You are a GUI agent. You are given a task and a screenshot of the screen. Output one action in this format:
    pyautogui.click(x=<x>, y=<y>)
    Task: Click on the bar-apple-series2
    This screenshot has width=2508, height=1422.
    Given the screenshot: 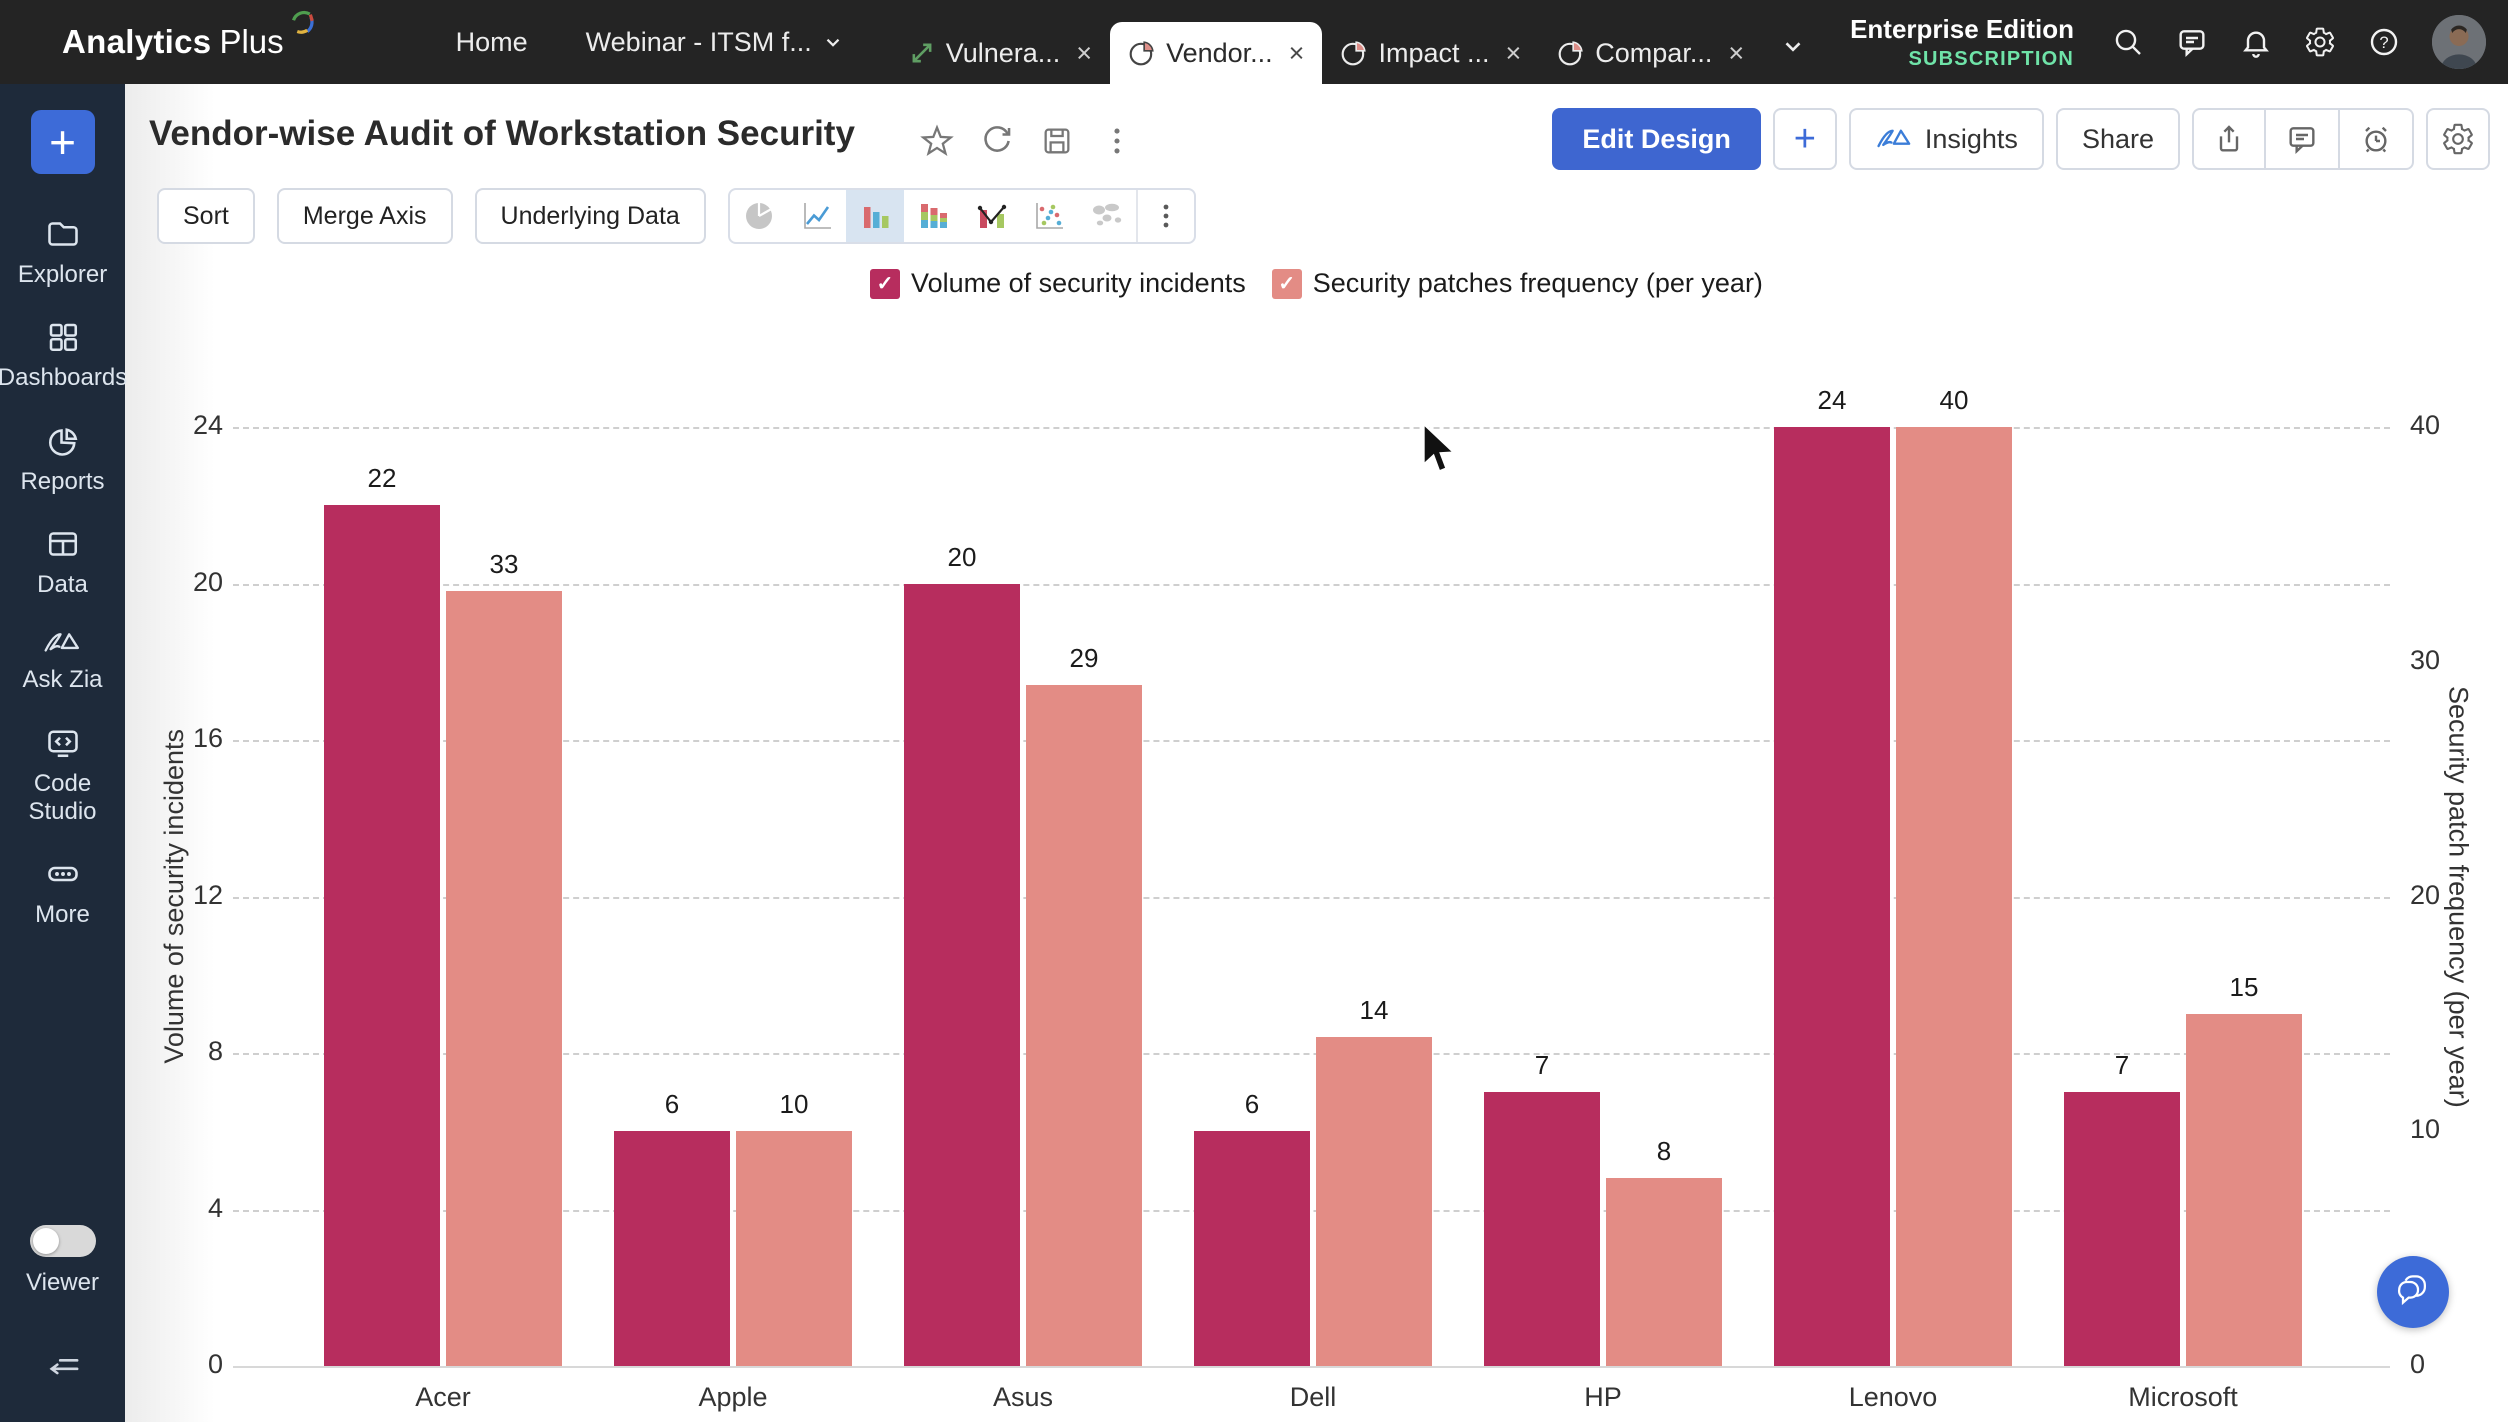 What is the action you would take?
    pyautogui.click(x=794, y=1248)
    